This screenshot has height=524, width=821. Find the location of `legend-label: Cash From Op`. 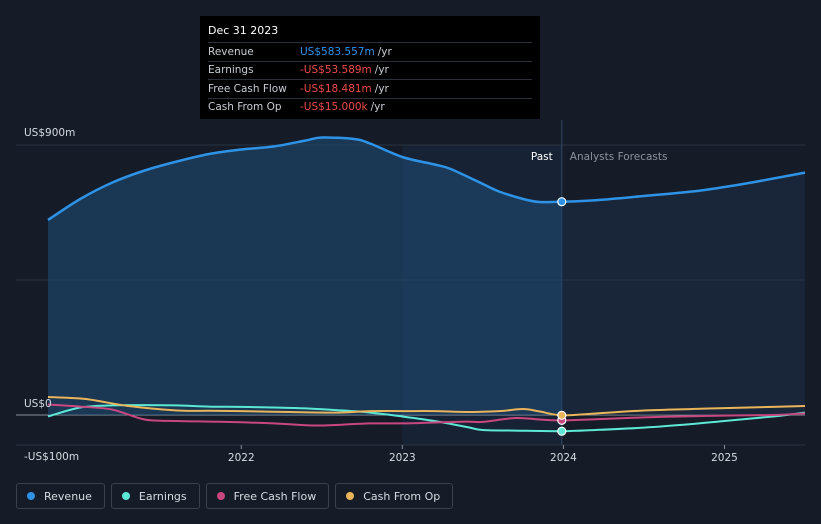

legend-label: Cash From Op is located at coordinates (402, 496).